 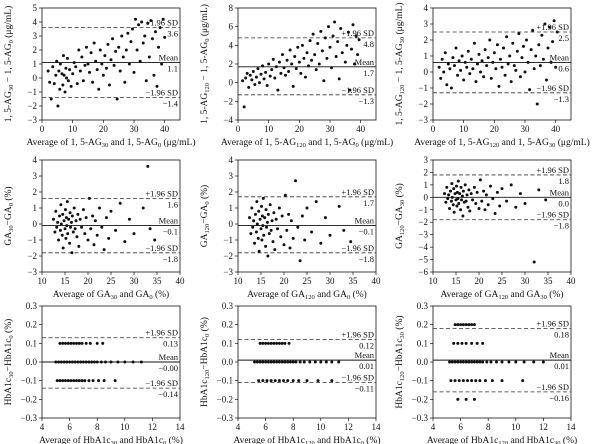 What do you see at coordinates (426, 56) in the screenshot?
I see `y-tick-label: 1` at bounding box center [426, 56].